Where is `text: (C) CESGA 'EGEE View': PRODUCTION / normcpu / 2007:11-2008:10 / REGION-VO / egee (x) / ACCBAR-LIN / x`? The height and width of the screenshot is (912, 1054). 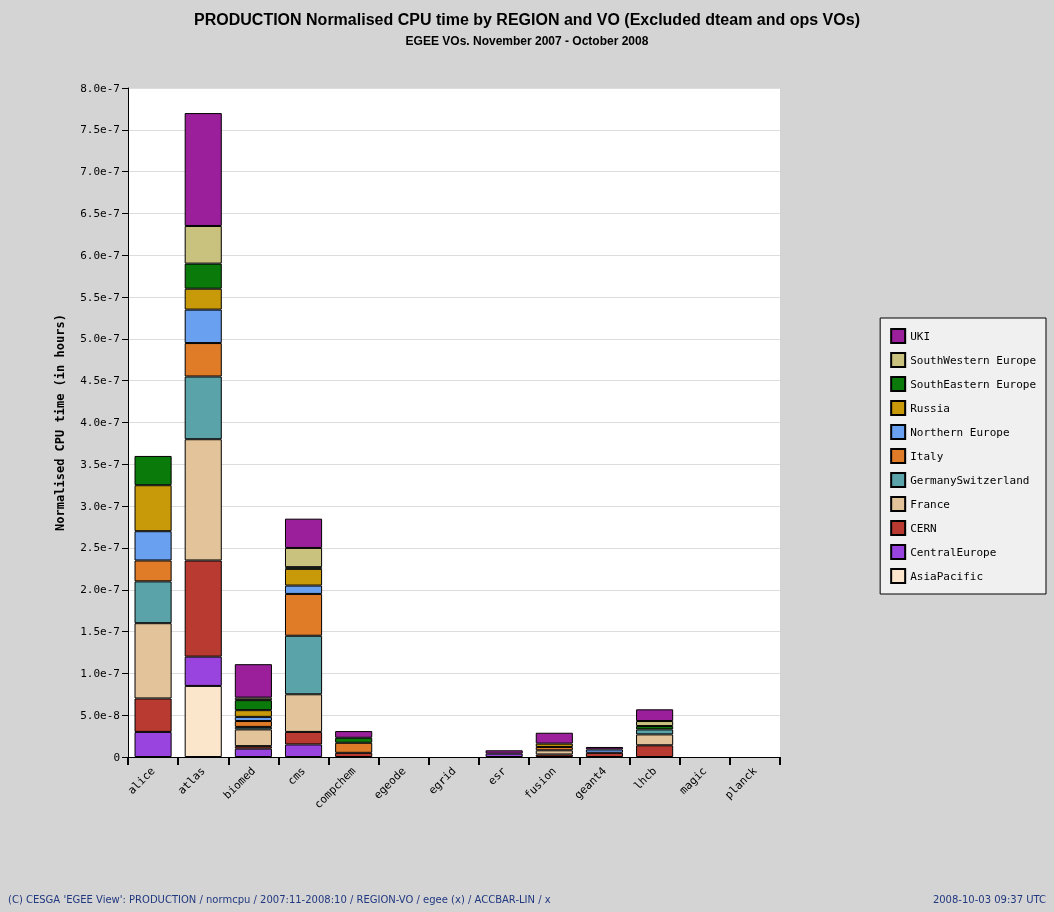
text: (C) CESGA 'EGEE View': PRODUCTION / normcpu / 2007:11-2008:10 / REGION-VO / egee (x) / ACCBAR-LIN / x is located at coordinates (279, 899).